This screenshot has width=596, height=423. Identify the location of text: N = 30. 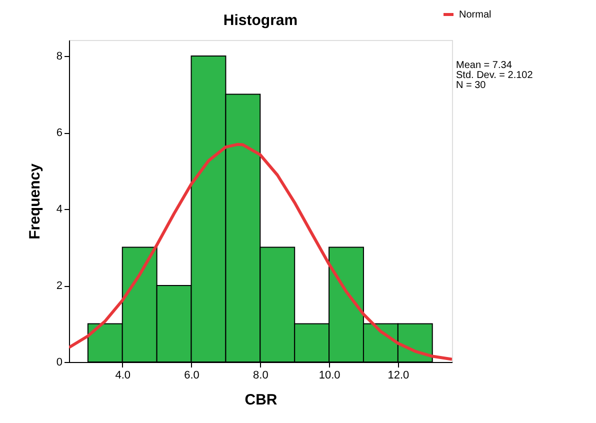
(471, 85).